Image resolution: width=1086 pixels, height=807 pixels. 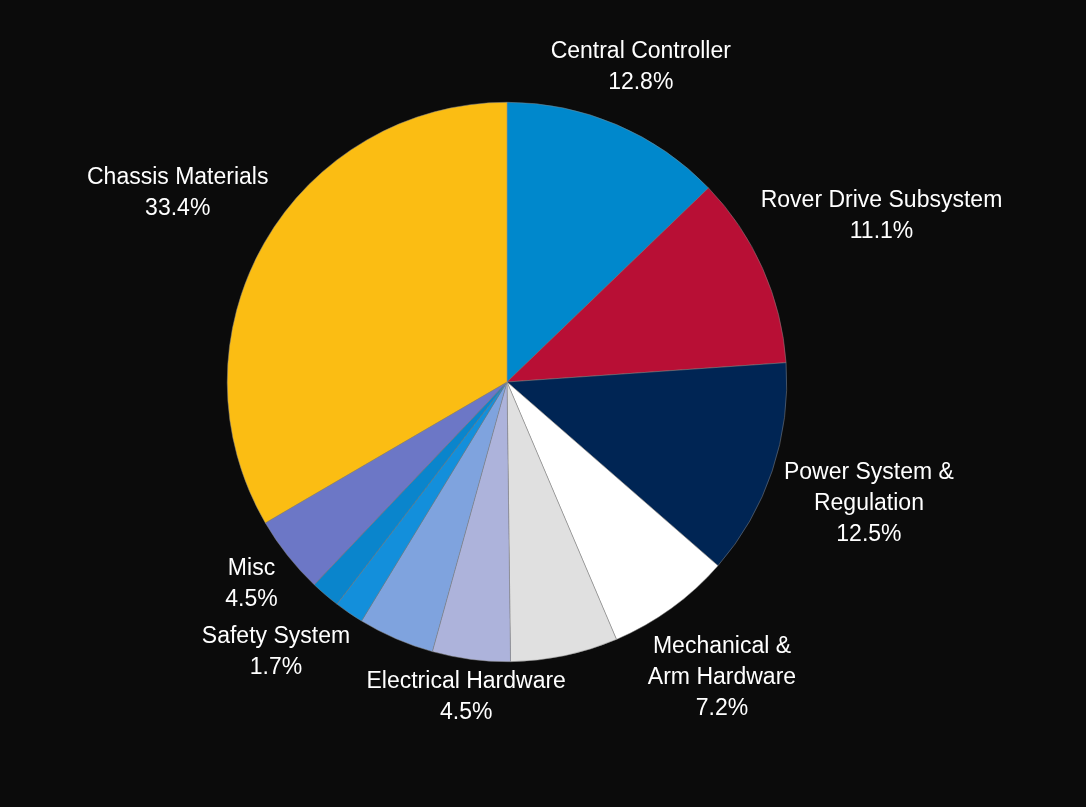 I want to click on slice-label: Electrical Hardware, so click(x=466, y=679).